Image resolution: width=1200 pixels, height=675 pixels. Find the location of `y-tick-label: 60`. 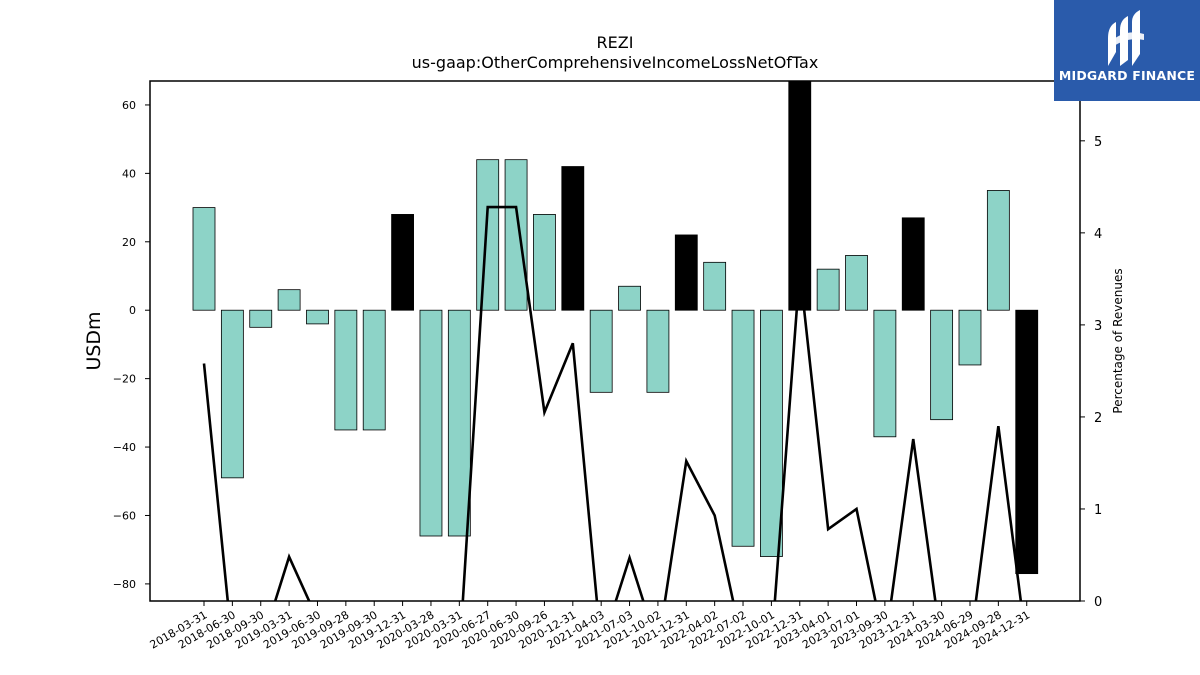

y-tick-label: 60 is located at coordinates (129, 105).